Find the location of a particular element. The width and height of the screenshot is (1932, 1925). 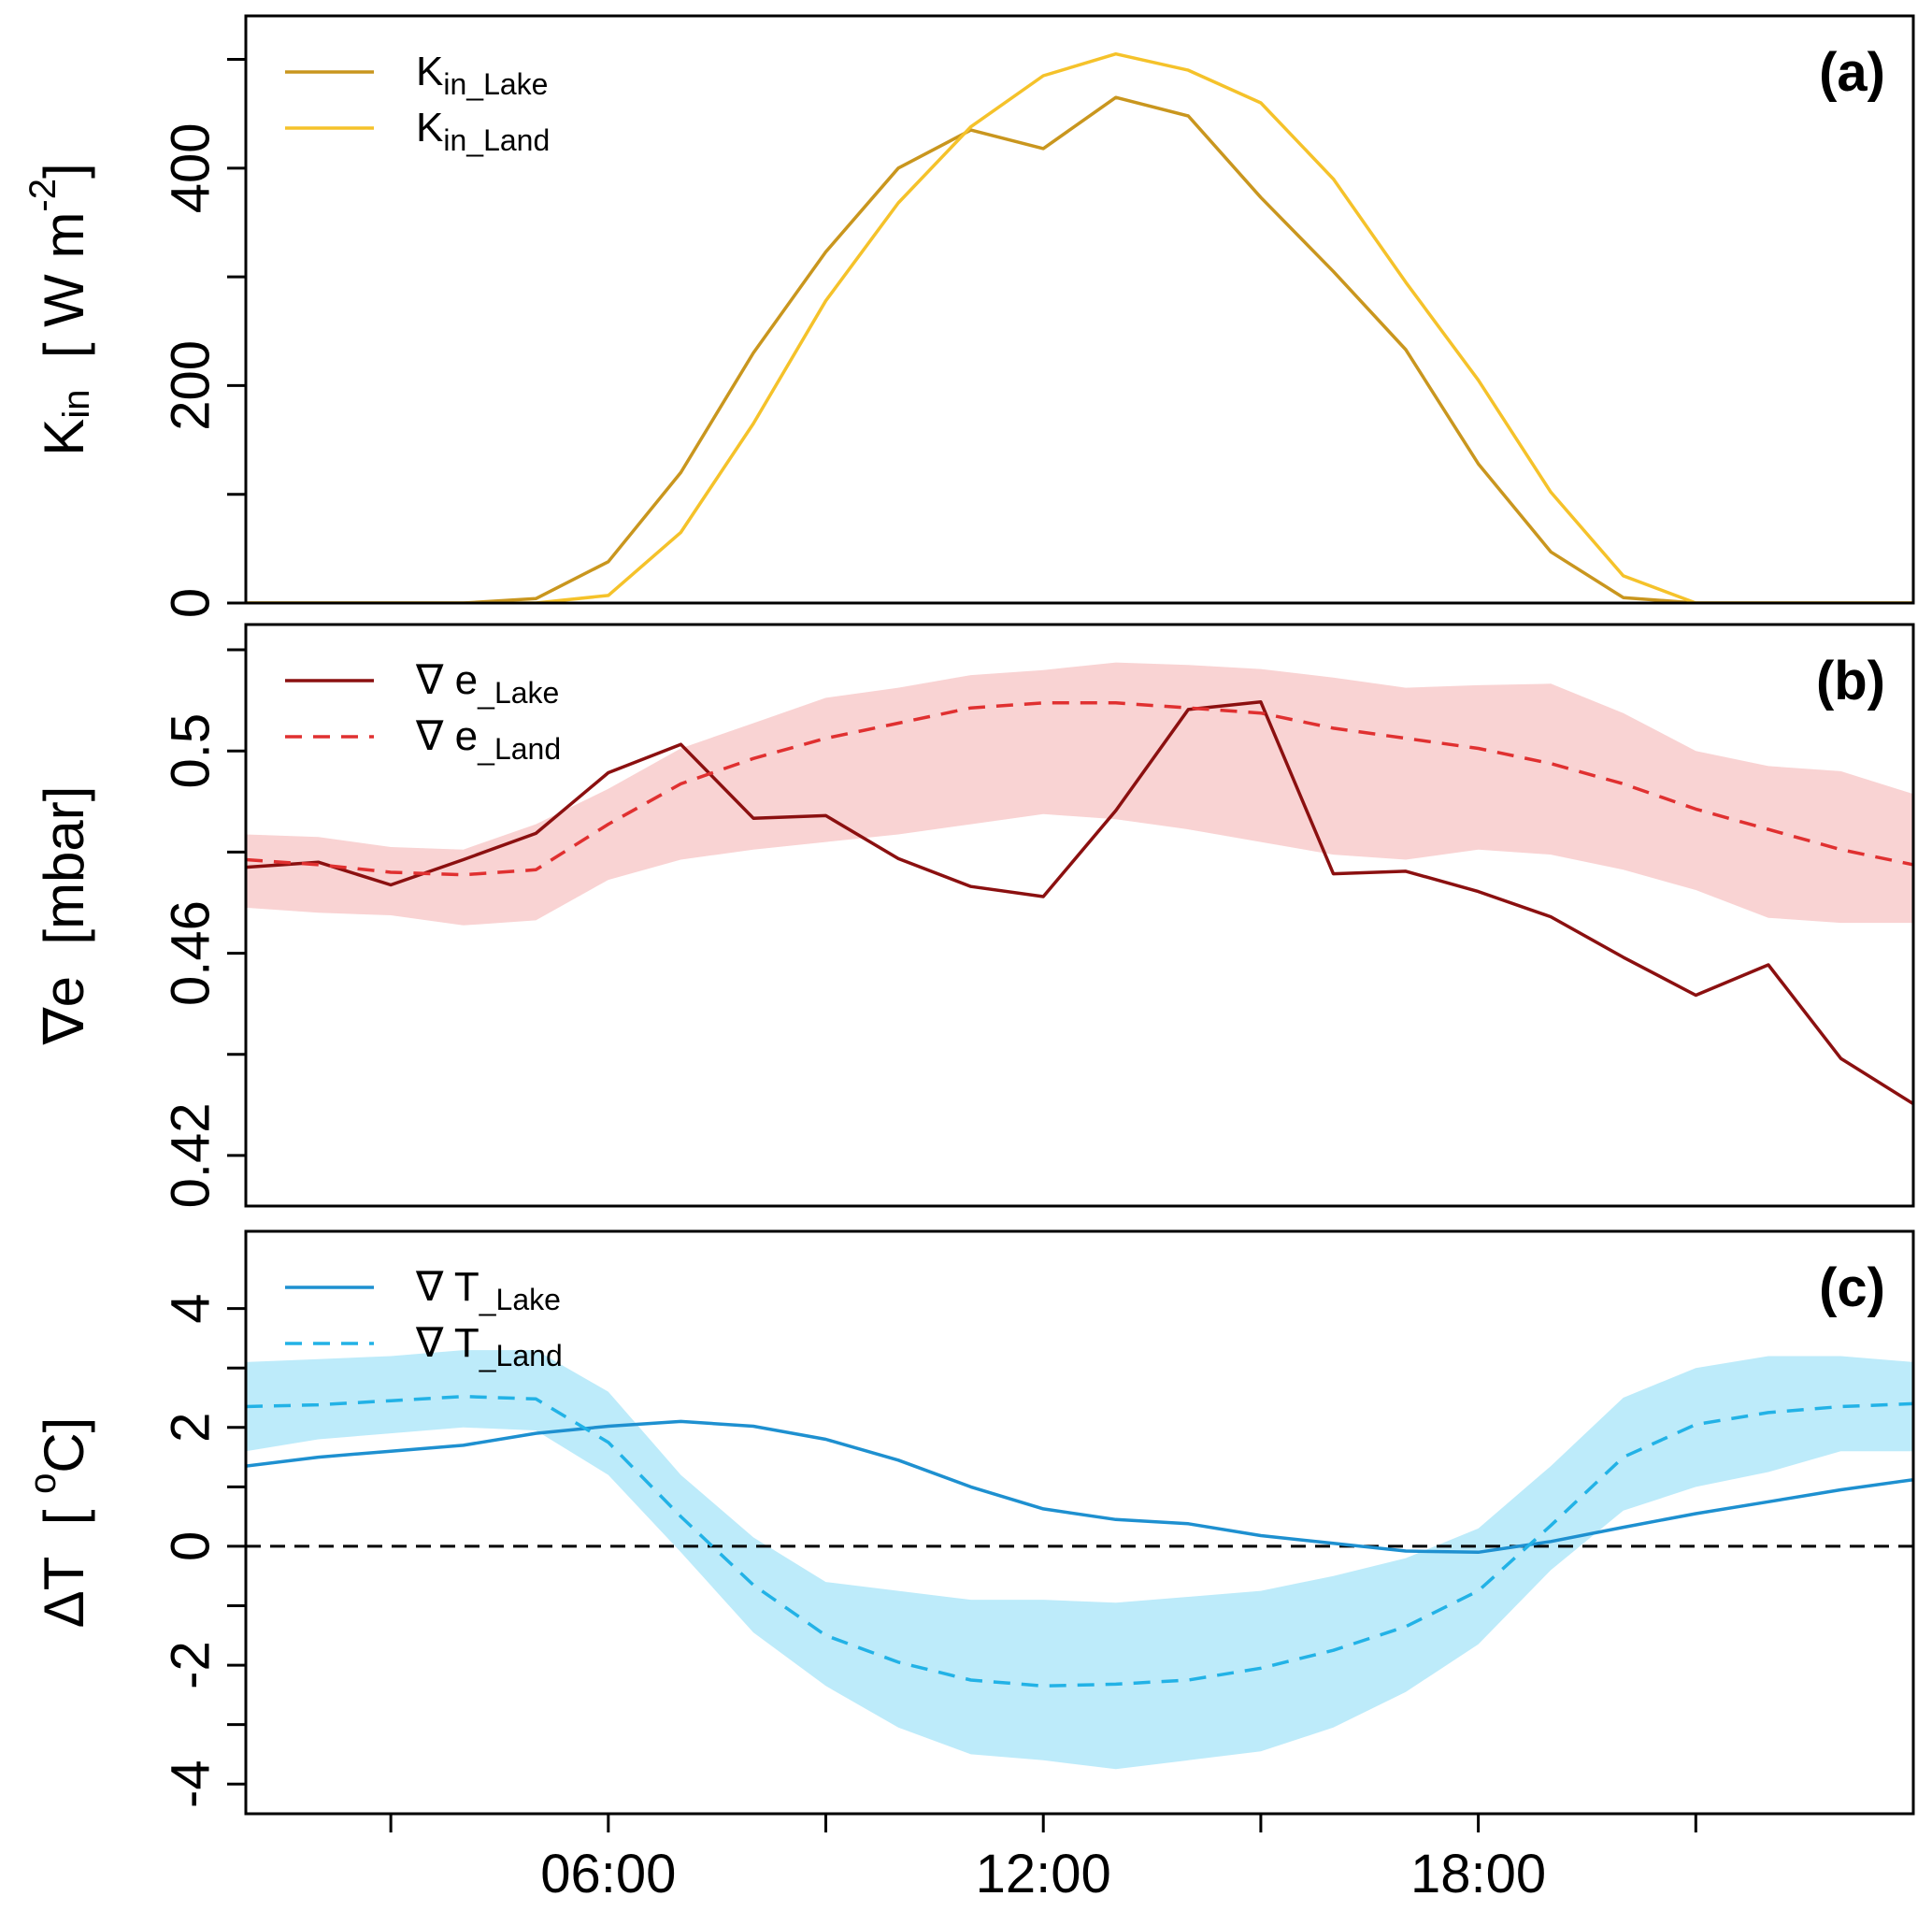

x-tick-label: 06:00 is located at coordinates (608, 1874).